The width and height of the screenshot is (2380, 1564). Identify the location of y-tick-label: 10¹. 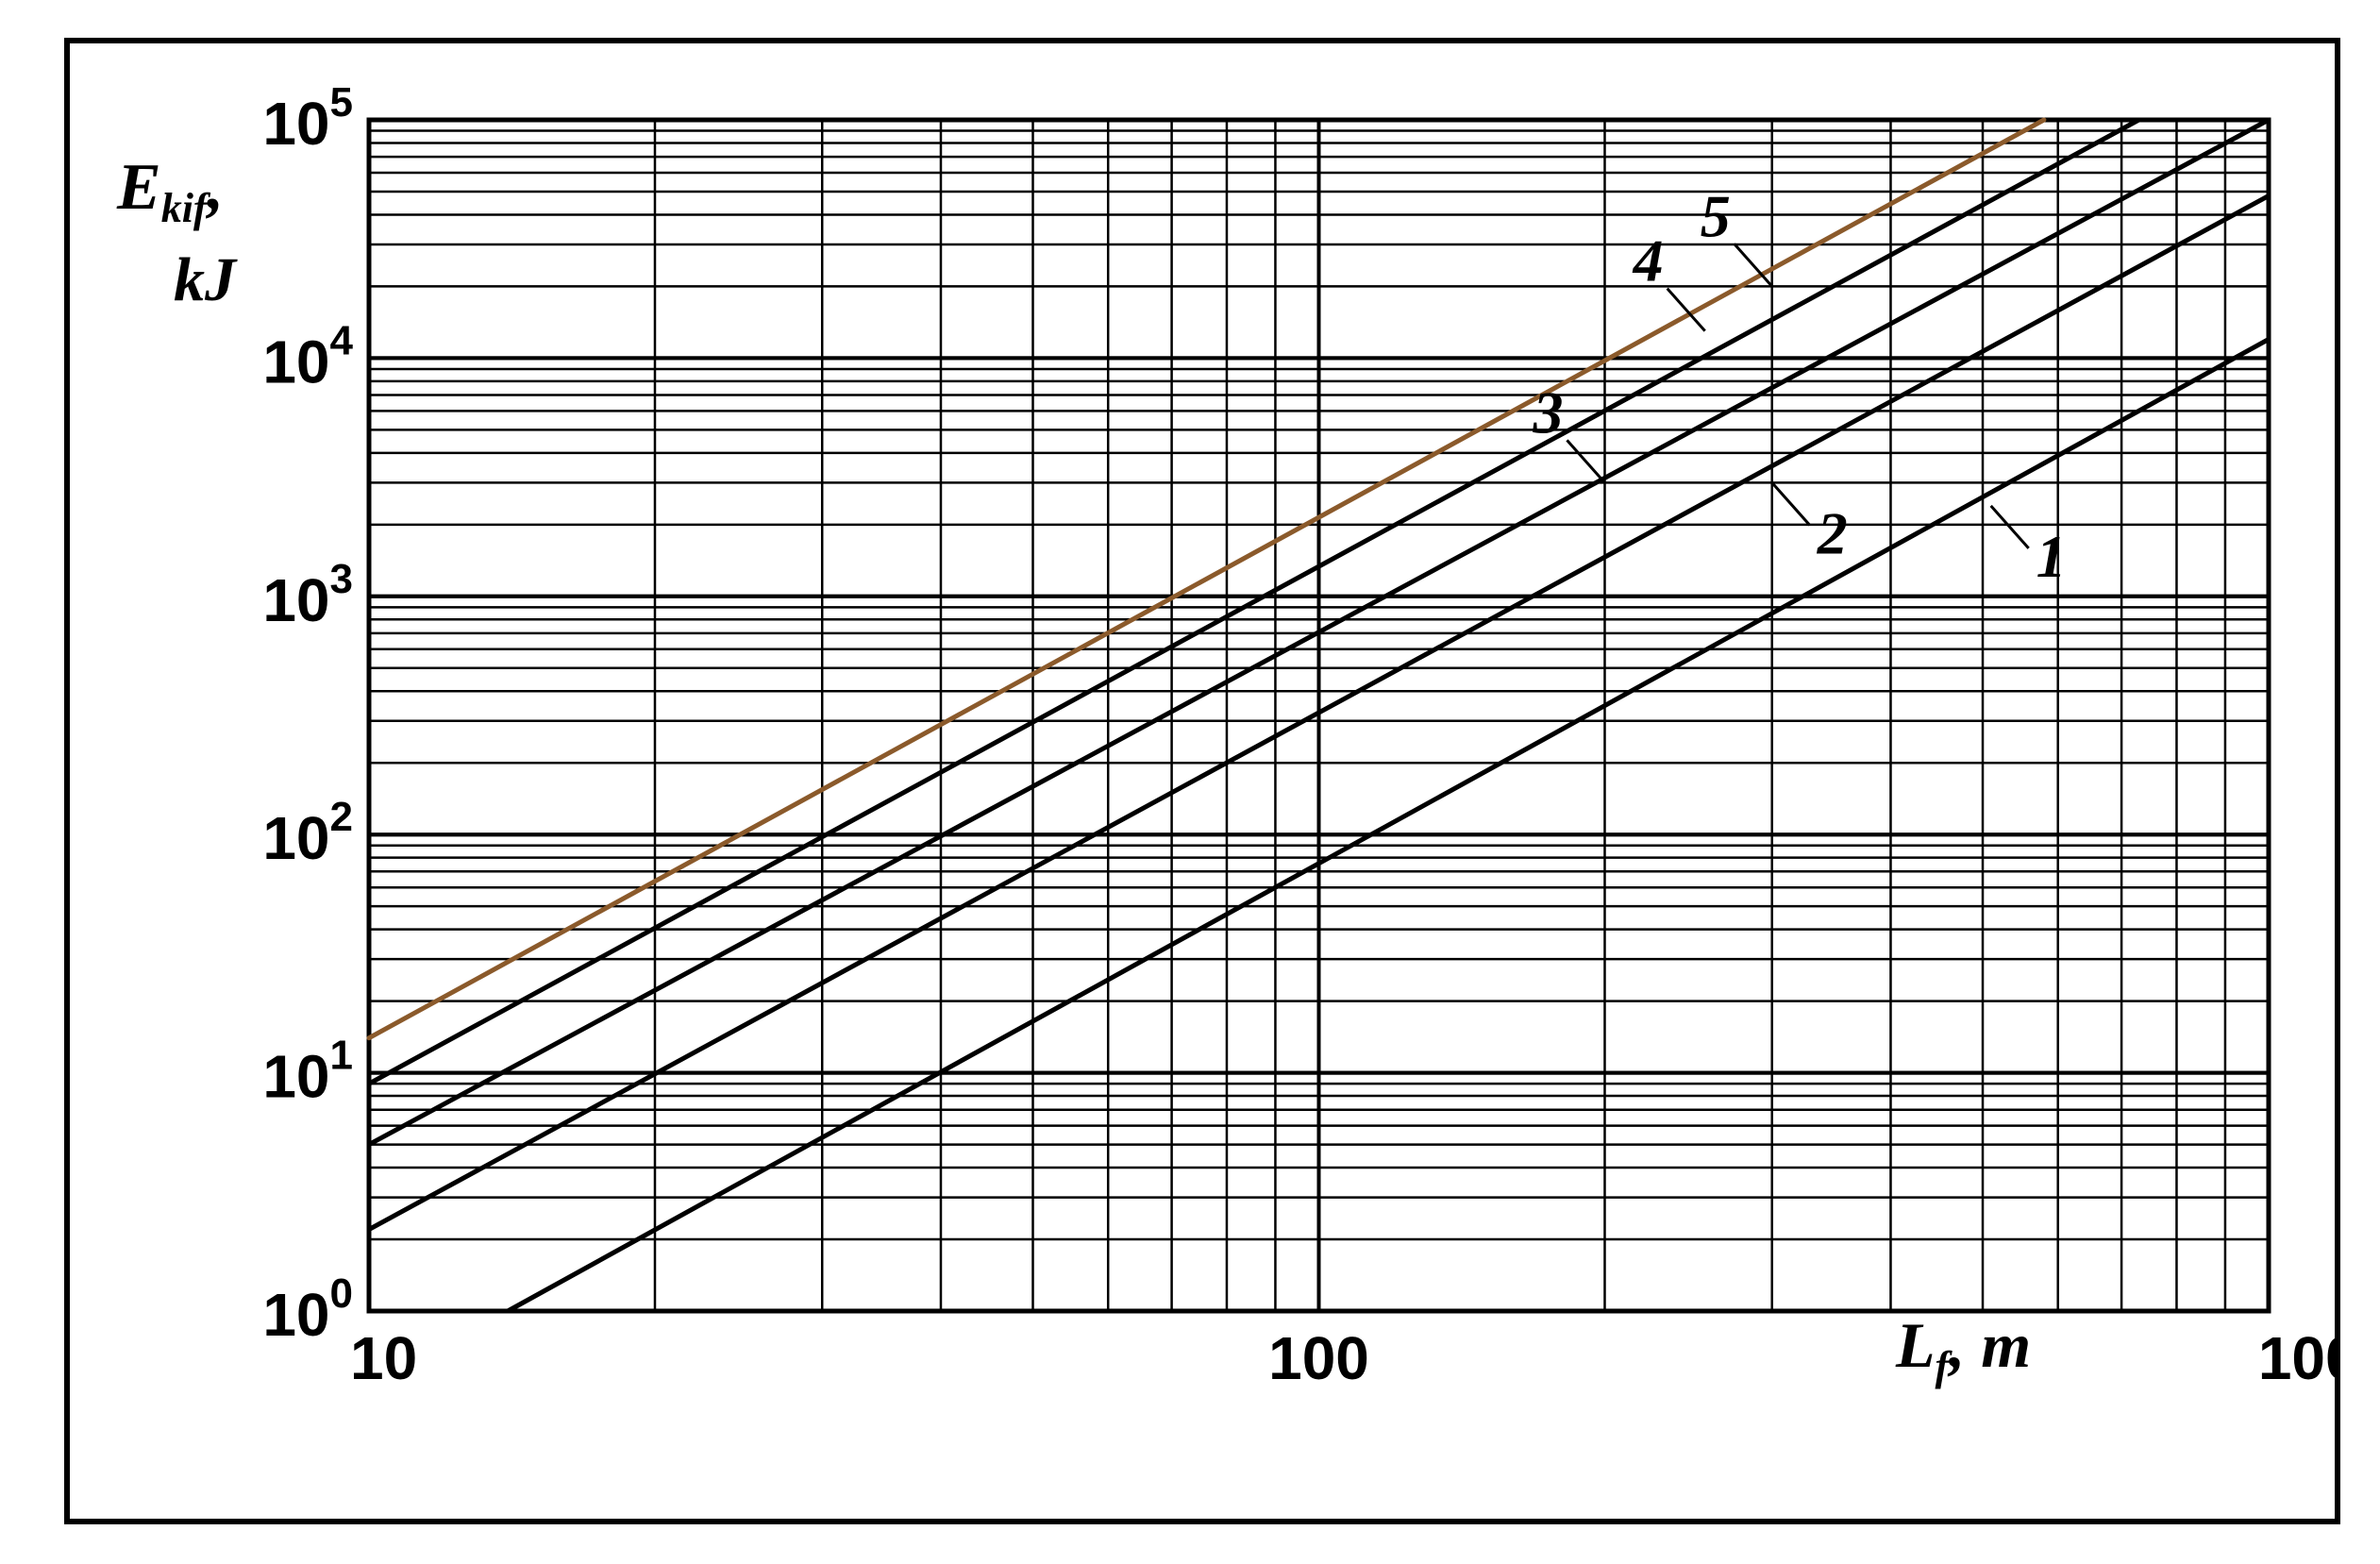
(307, 1072).